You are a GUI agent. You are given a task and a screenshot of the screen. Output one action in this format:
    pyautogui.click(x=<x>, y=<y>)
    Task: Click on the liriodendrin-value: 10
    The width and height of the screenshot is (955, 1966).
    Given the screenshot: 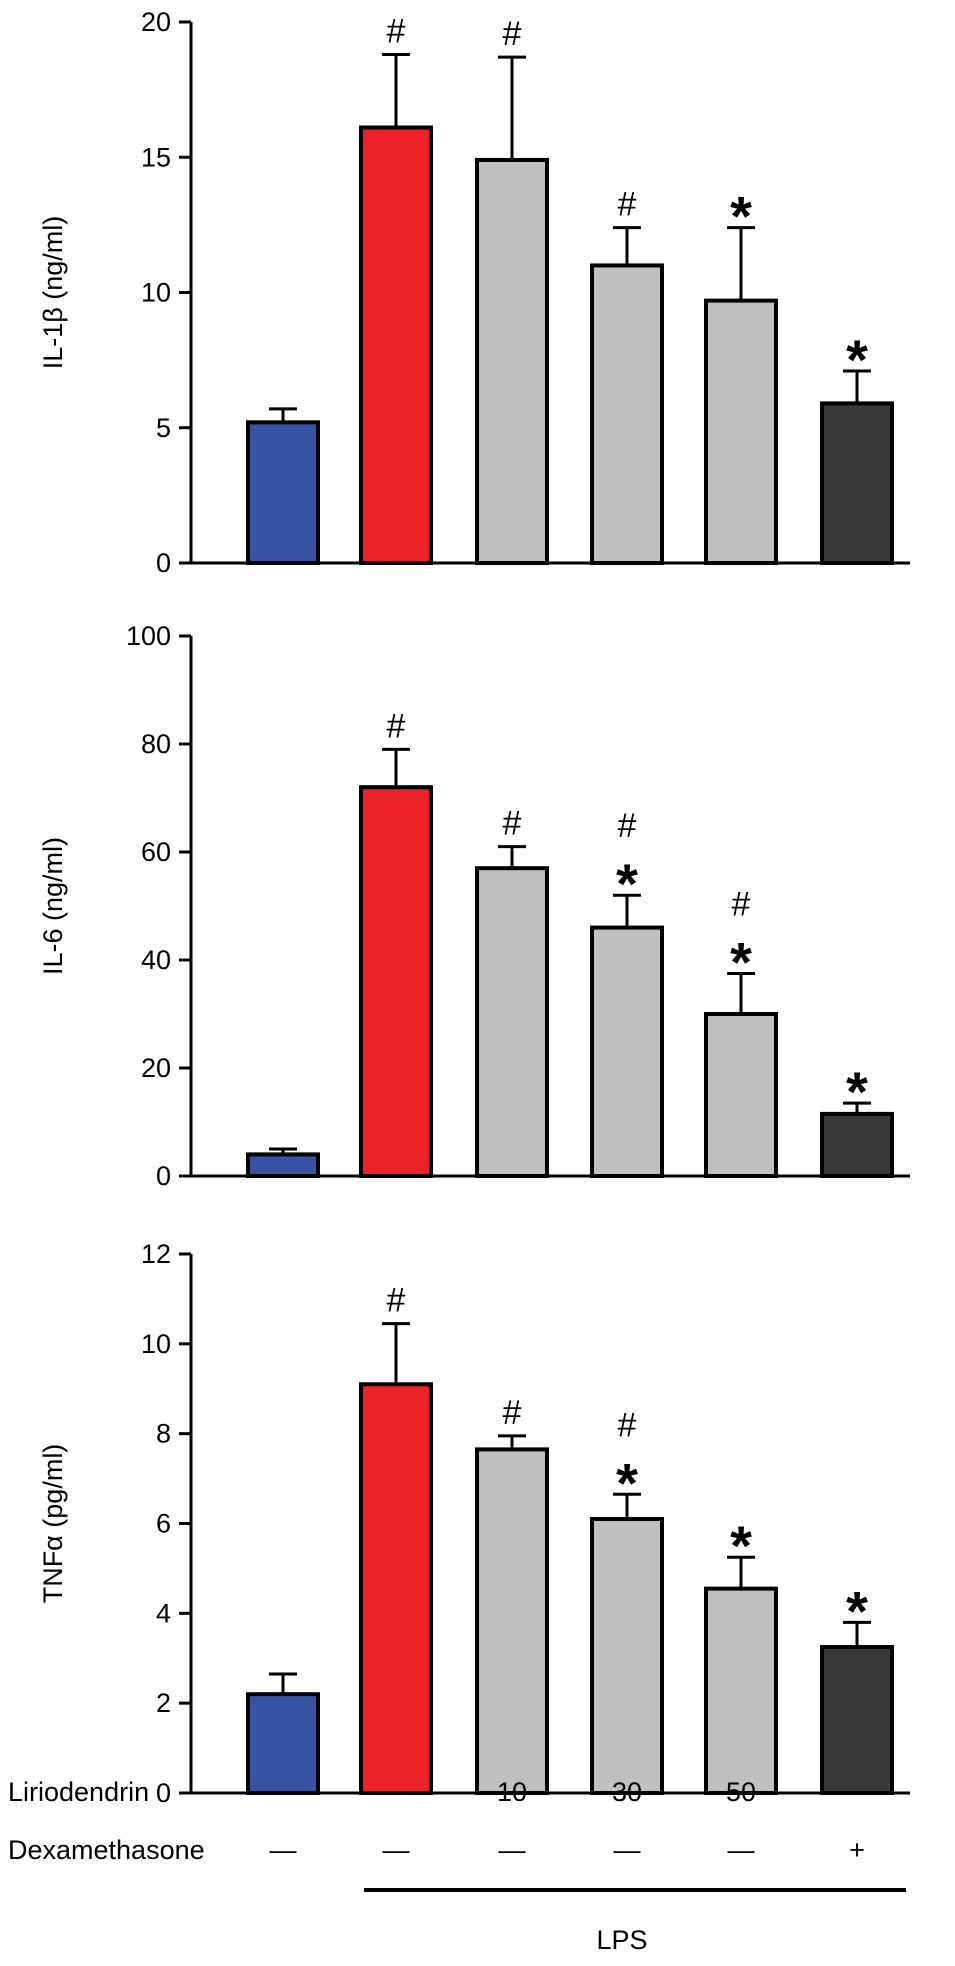 What is the action you would take?
    pyautogui.click(x=512, y=1792)
    